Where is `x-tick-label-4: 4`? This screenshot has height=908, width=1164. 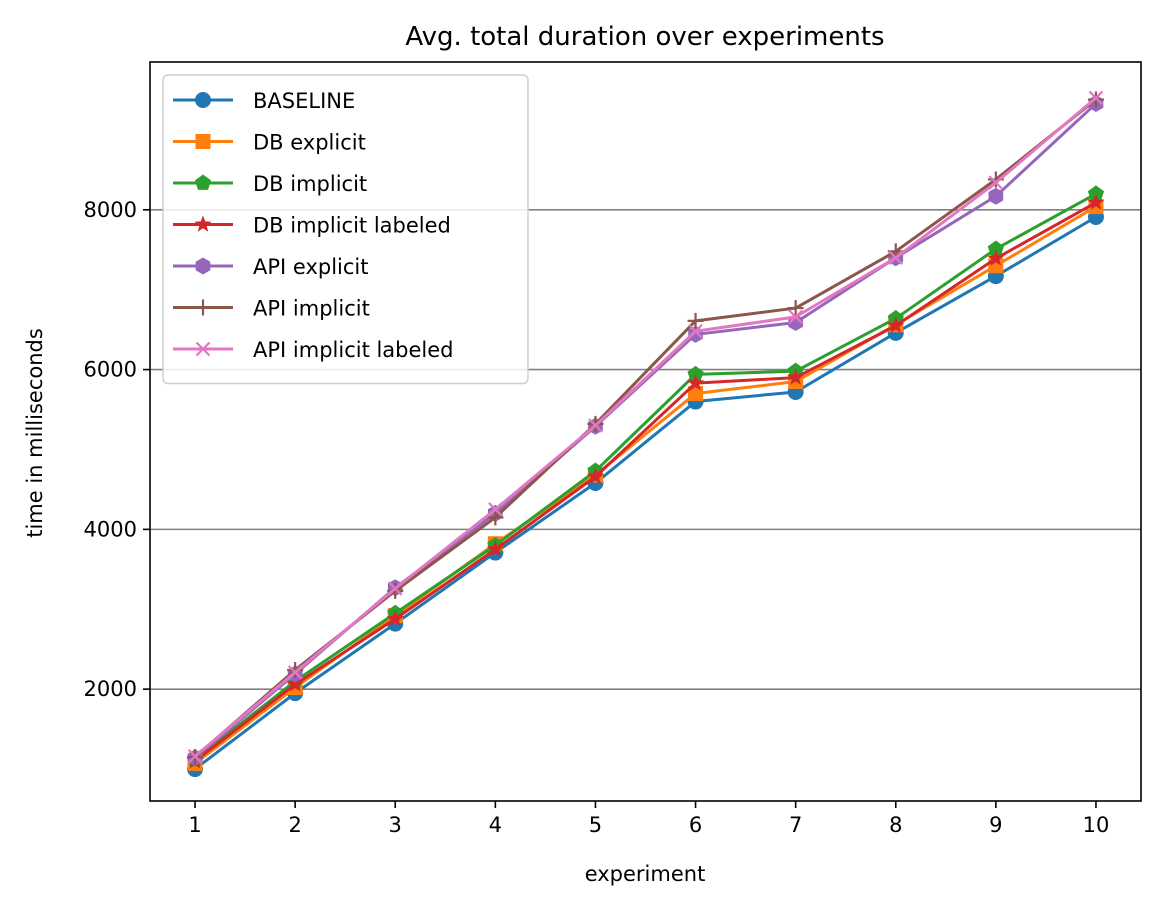 x-tick-label-4: 4 is located at coordinates (495, 825).